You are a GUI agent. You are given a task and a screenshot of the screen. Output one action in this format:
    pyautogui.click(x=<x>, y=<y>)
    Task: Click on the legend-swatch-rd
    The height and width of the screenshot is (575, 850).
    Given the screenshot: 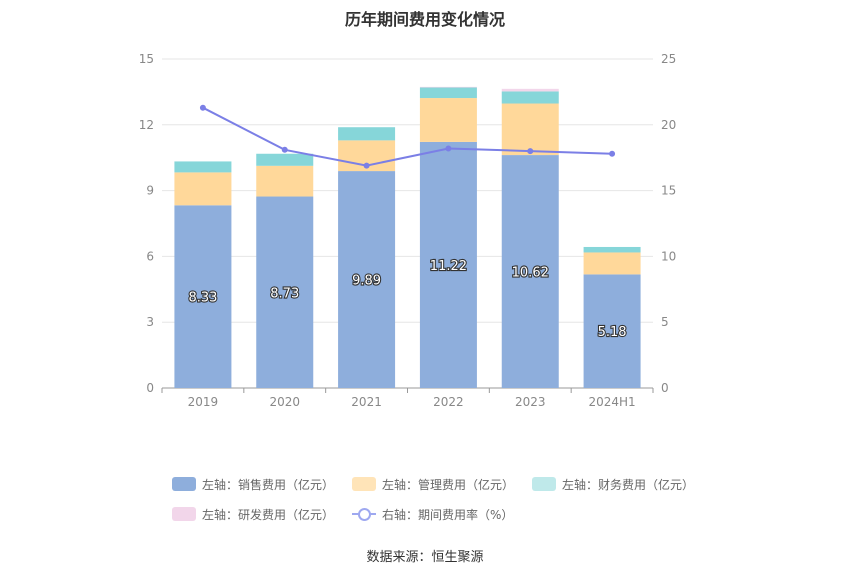 What is the action you would take?
    pyautogui.click(x=184, y=514)
    